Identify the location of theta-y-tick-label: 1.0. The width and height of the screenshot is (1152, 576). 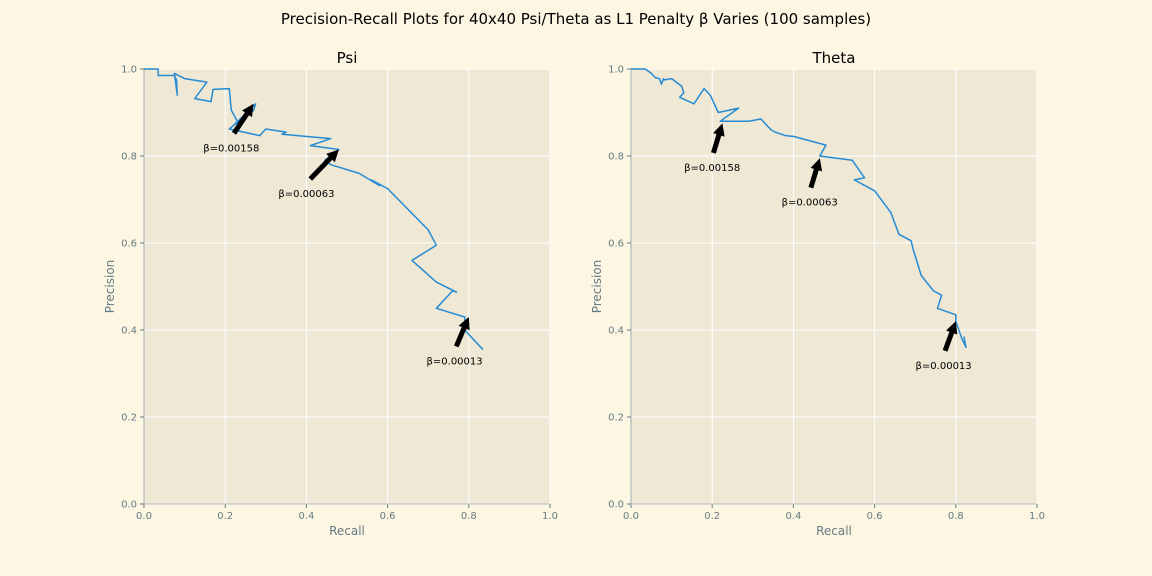
(616, 70).